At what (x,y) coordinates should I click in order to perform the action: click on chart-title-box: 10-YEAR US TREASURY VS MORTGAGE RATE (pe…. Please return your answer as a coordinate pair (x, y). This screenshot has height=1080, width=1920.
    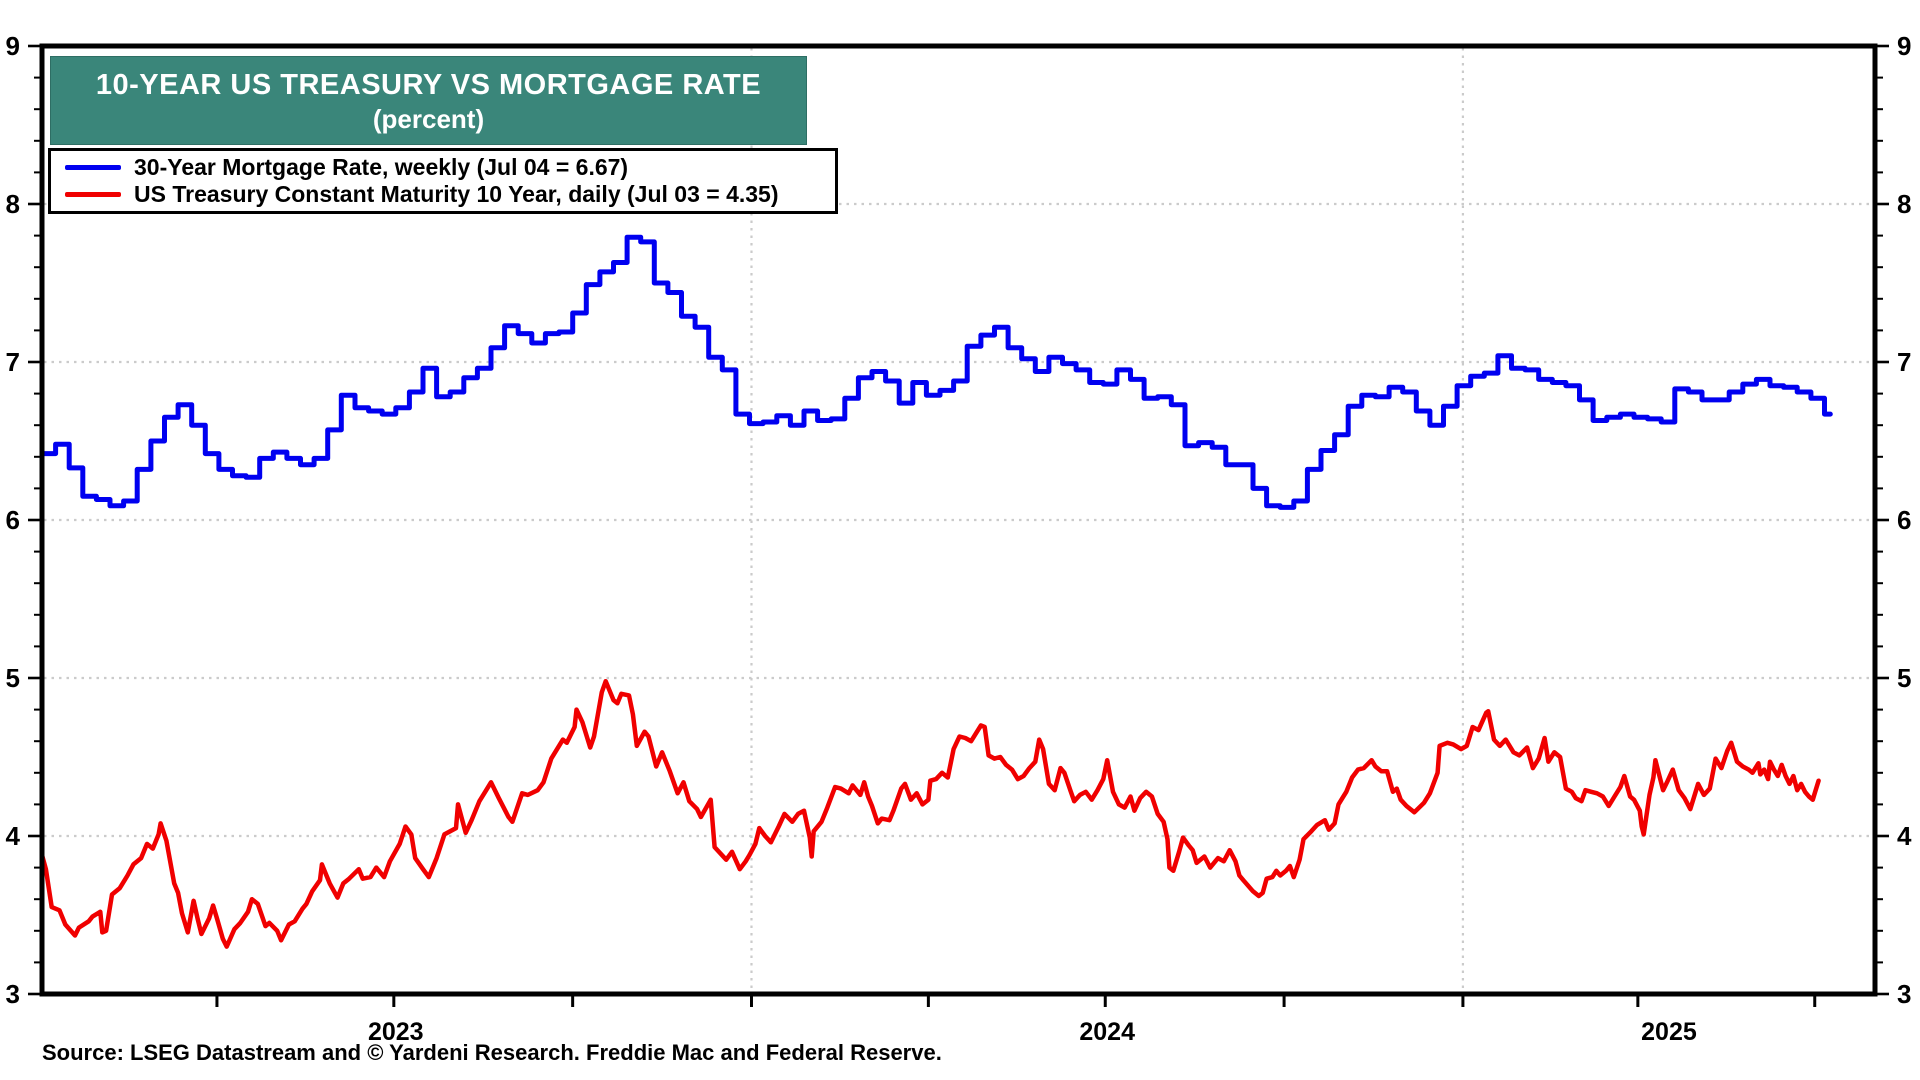
    Looking at the image, I should click on (428, 100).